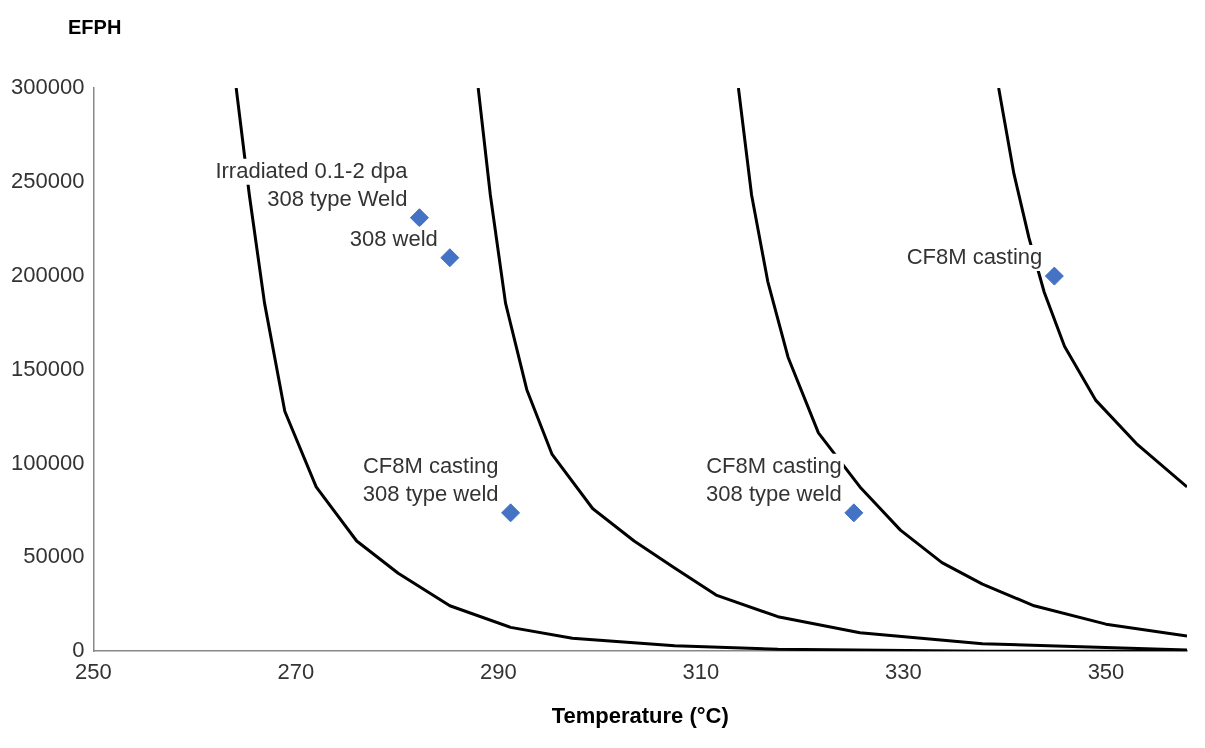 The width and height of the screenshot is (1205, 748). What do you see at coordinates (47, 180) in the screenshot?
I see `y-tick-label: 250000` at bounding box center [47, 180].